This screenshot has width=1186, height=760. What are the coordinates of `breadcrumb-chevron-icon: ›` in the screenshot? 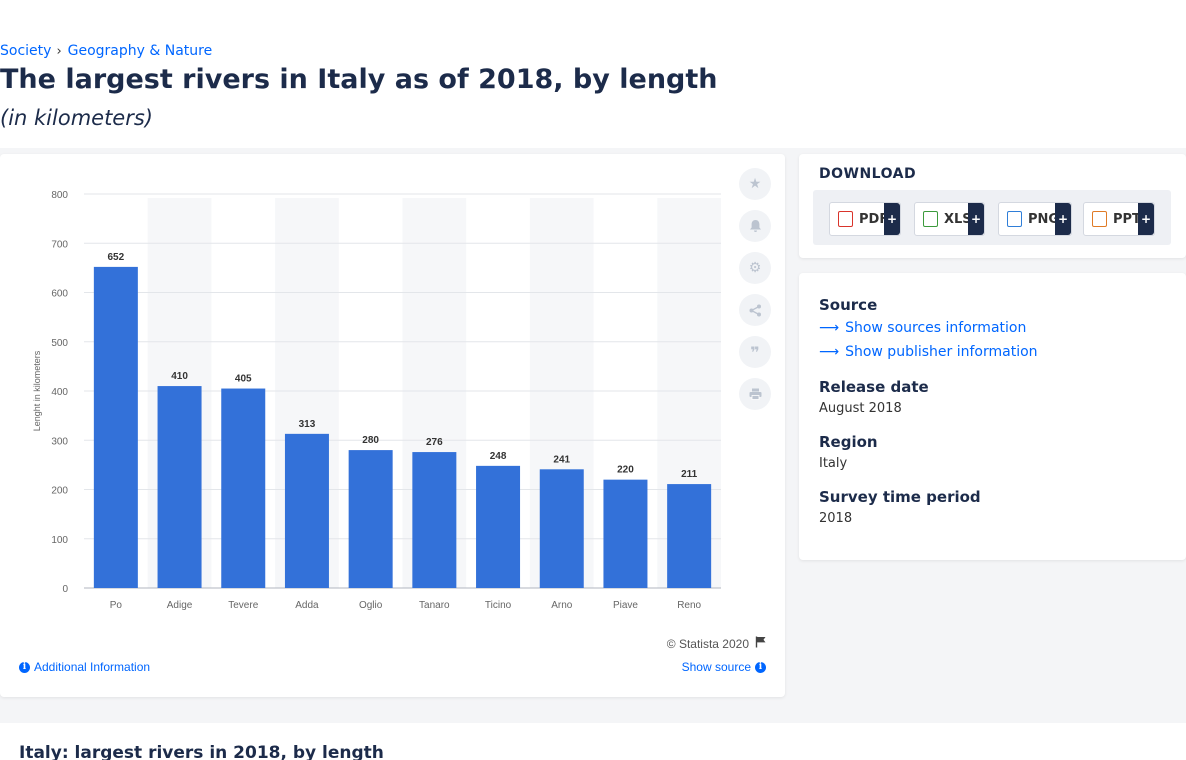 It's located at (59, 51).